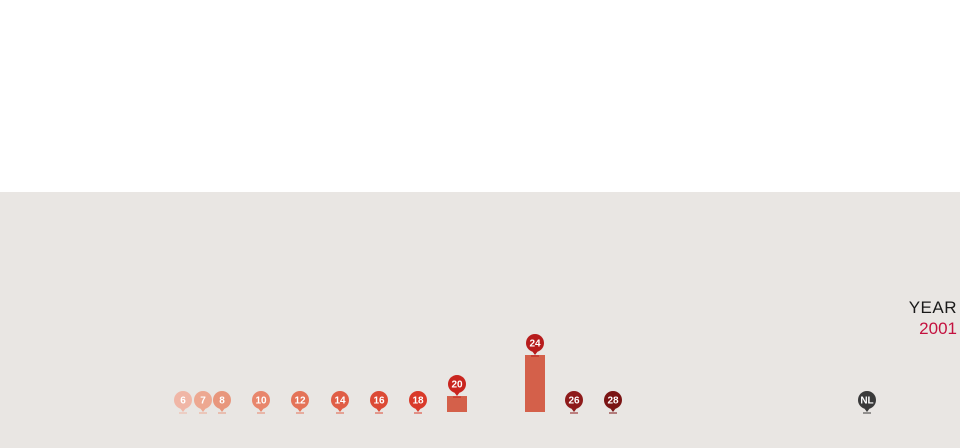 Image resolution: width=967 pixels, height=448 pixels. I want to click on marker-NL: NL, so click(867, 402).